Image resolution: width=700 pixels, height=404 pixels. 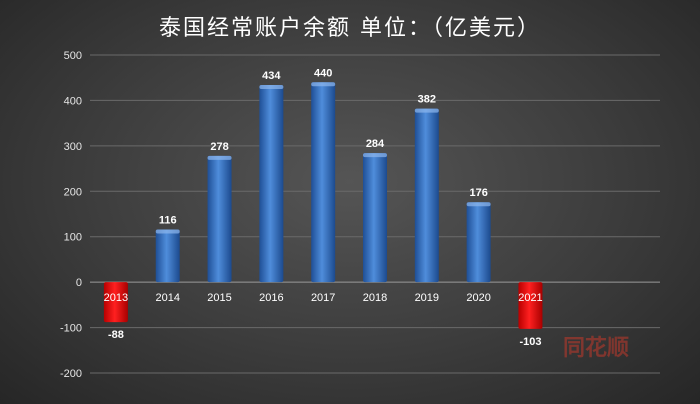 What do you see at coordinates (71, 374) in the screenshot?
I see `y-tick-label: -200` at bounding box center [71, 374].